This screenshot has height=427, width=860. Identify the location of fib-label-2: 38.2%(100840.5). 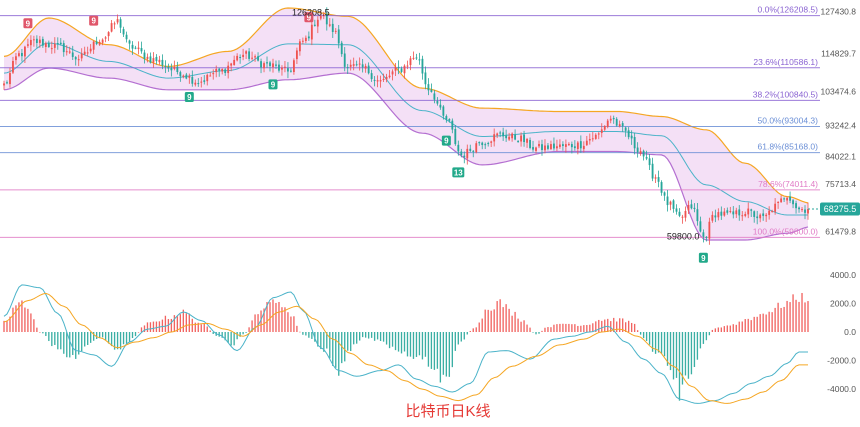
(785, 94).